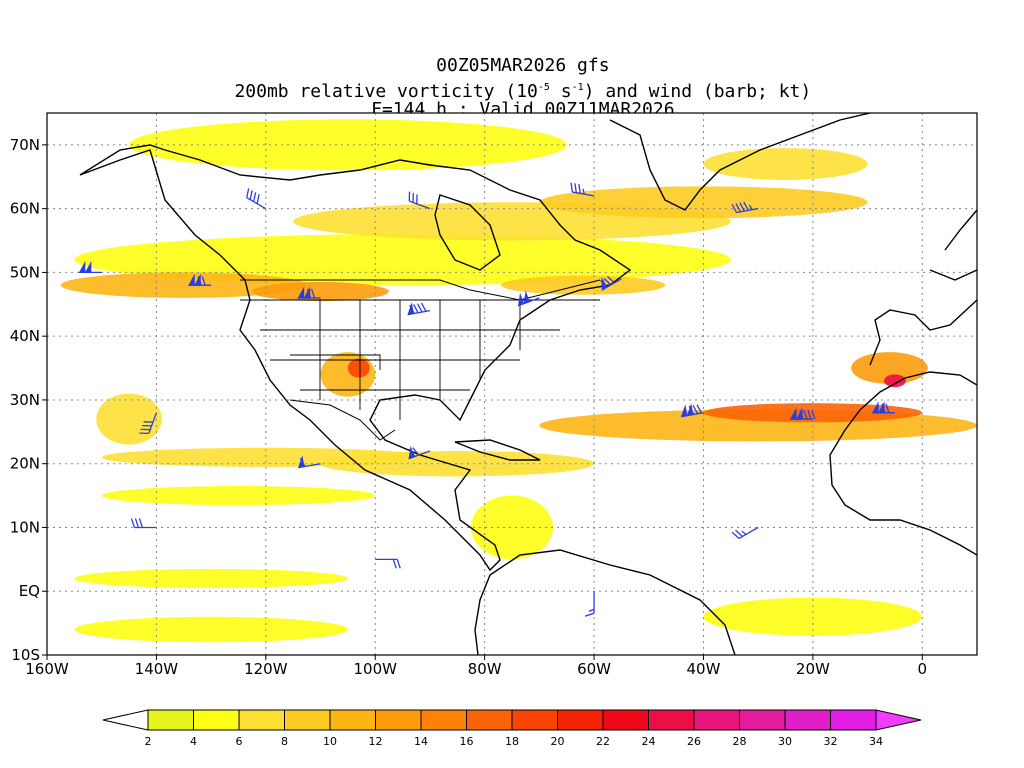 The image size is (1024, 768). What do you see at coordinates (420, 359) in the screenshot?
I see `us-state-borders` at bounding box center [420, 359].